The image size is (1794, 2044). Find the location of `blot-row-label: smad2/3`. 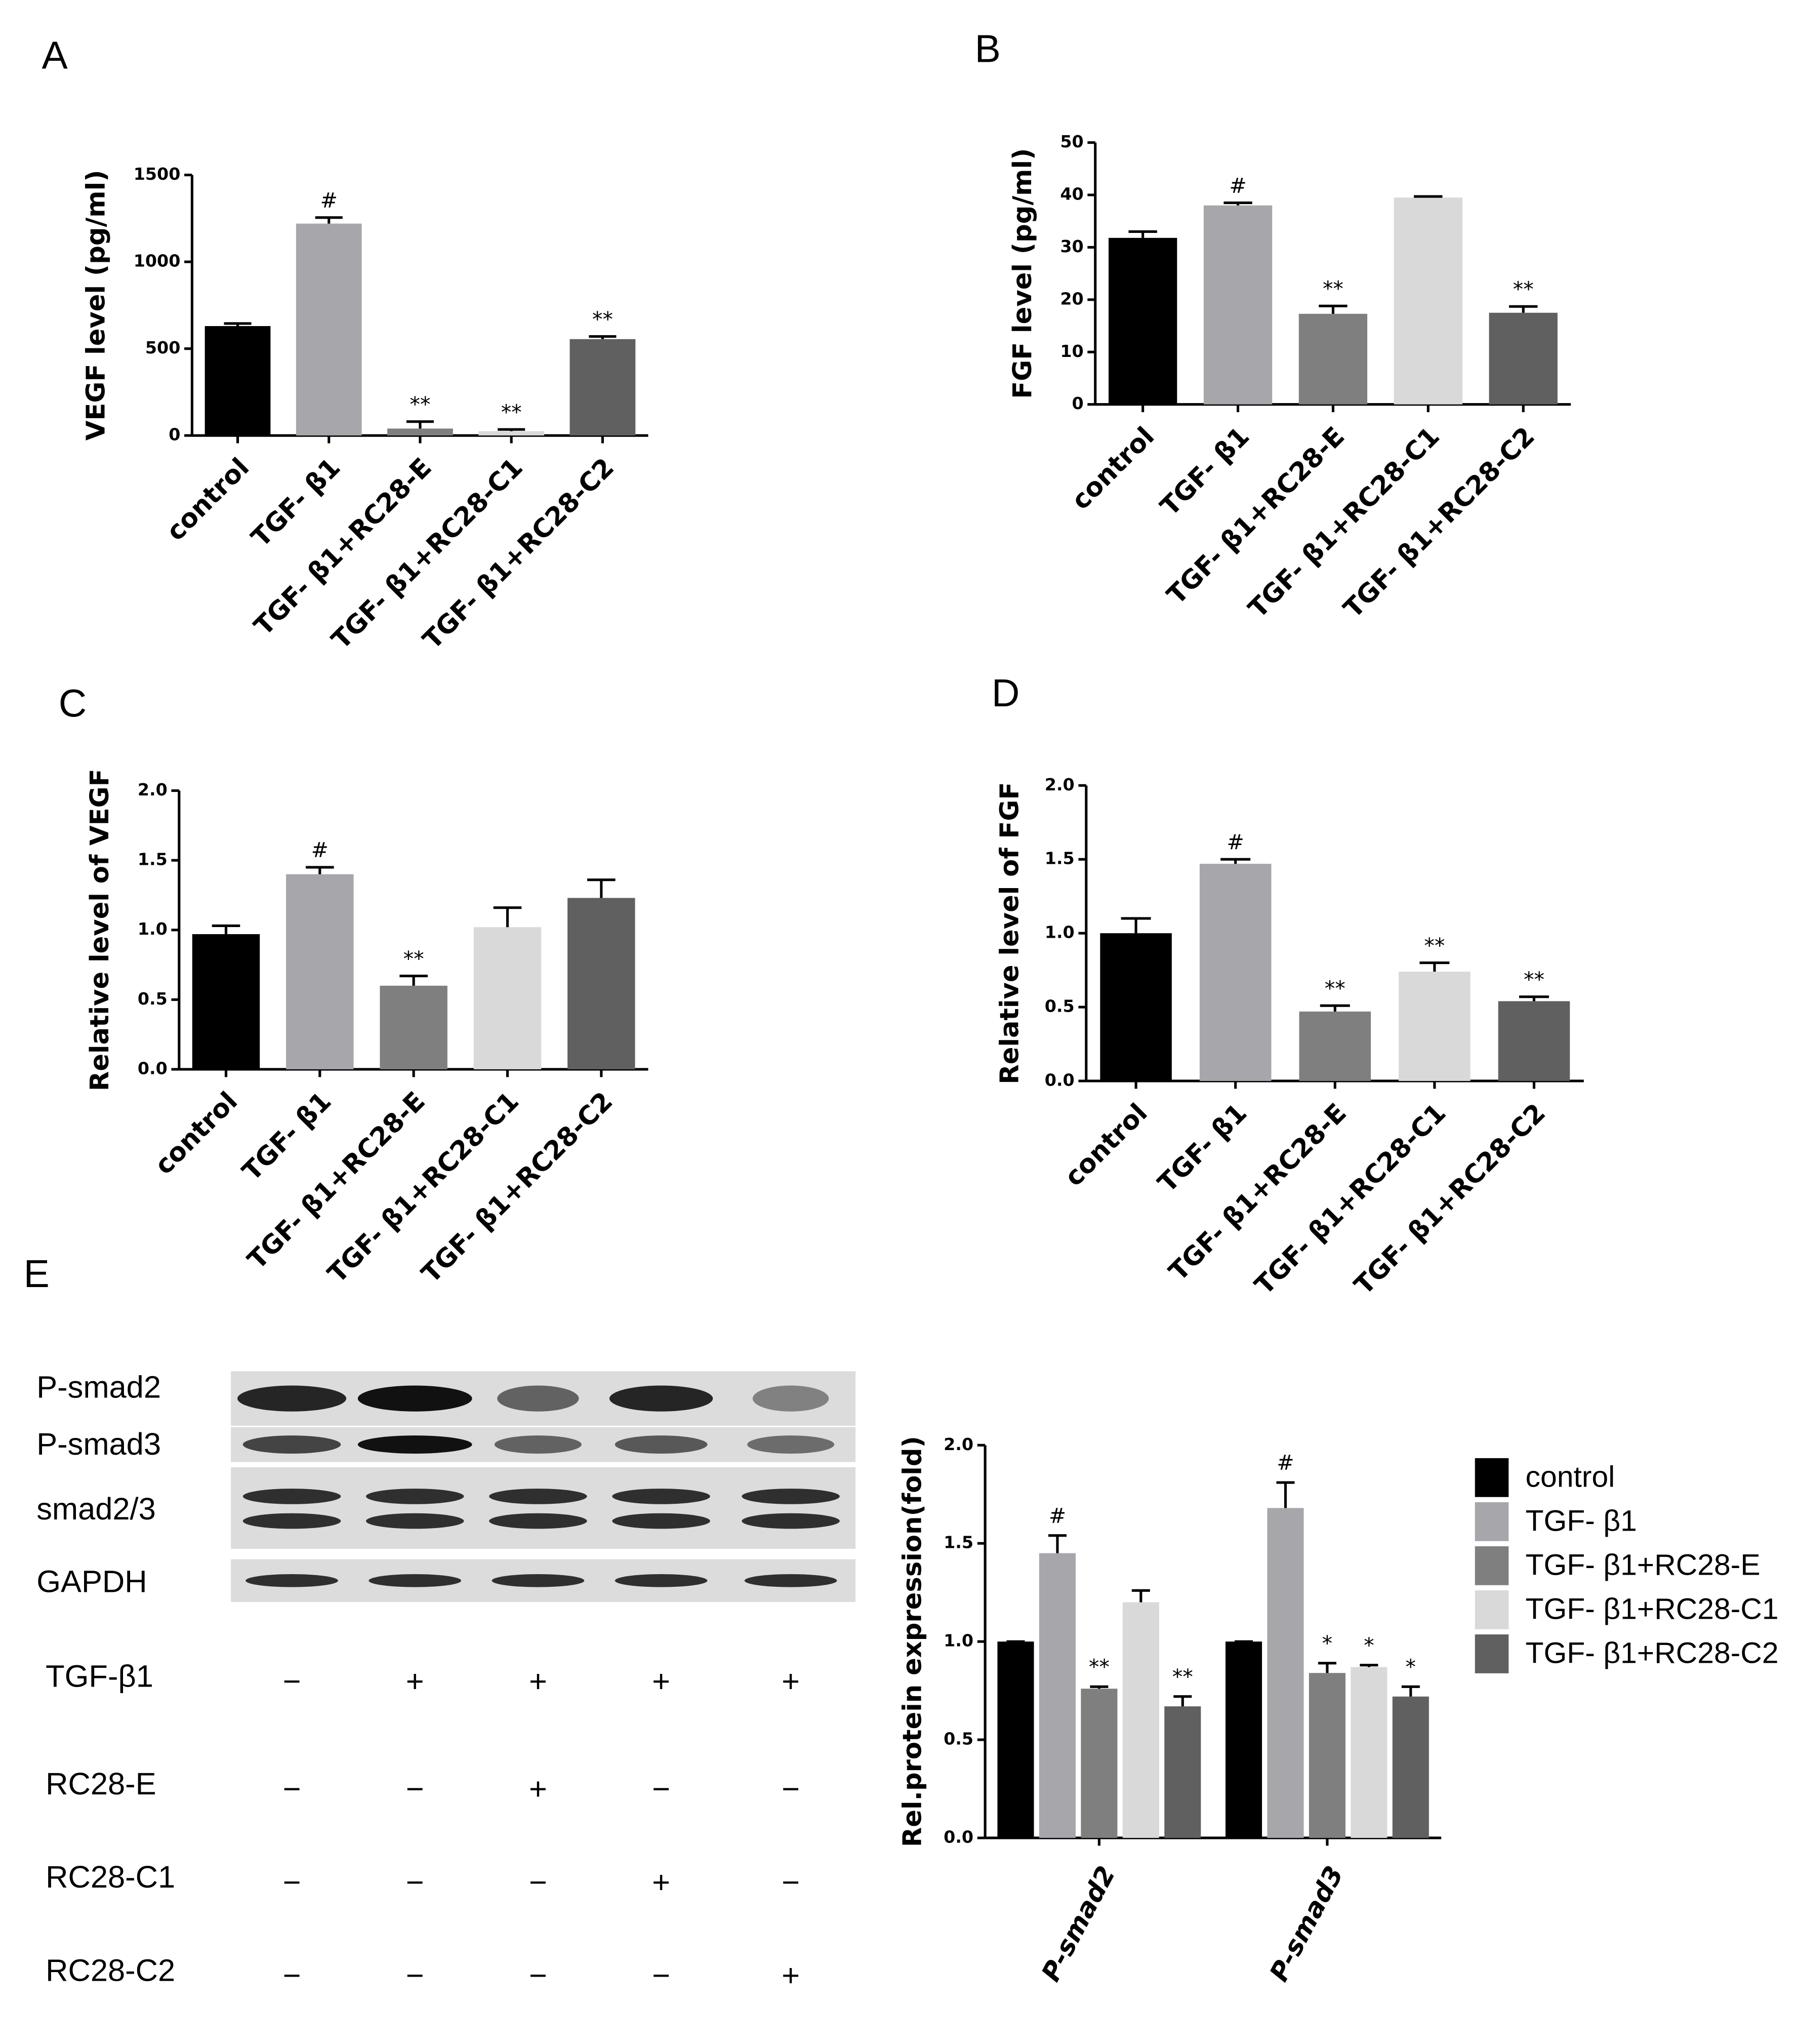

blot-row-label: smad2/3 is located at coordinates (96, 1510).